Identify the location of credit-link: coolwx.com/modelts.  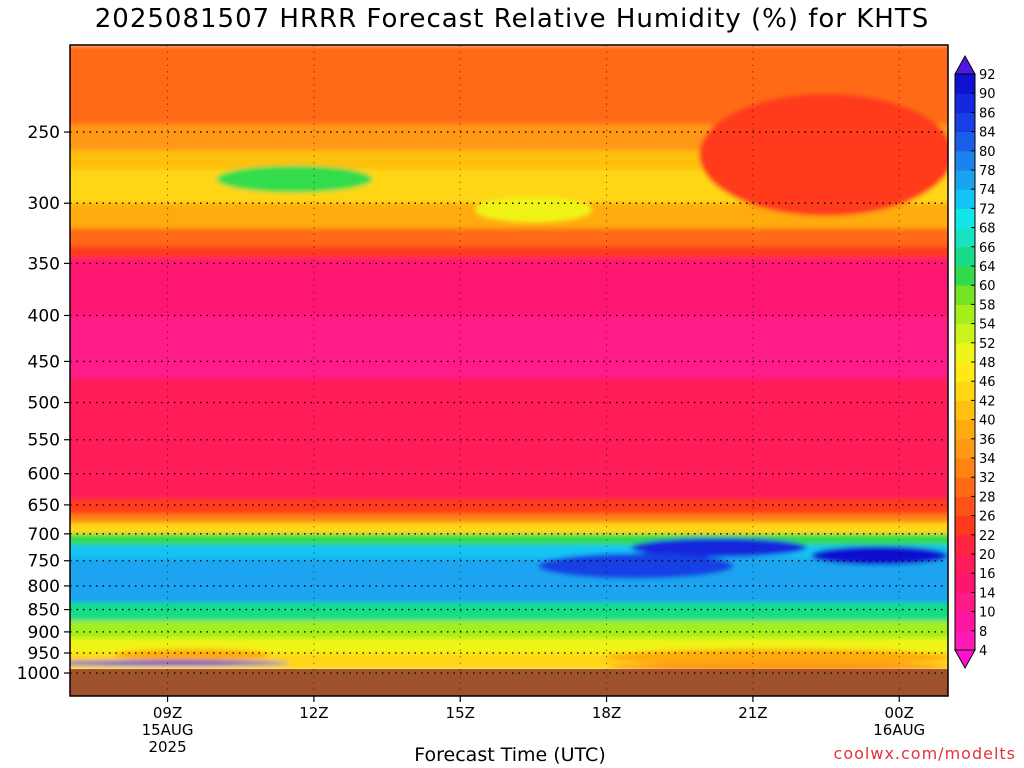
(924, 753).